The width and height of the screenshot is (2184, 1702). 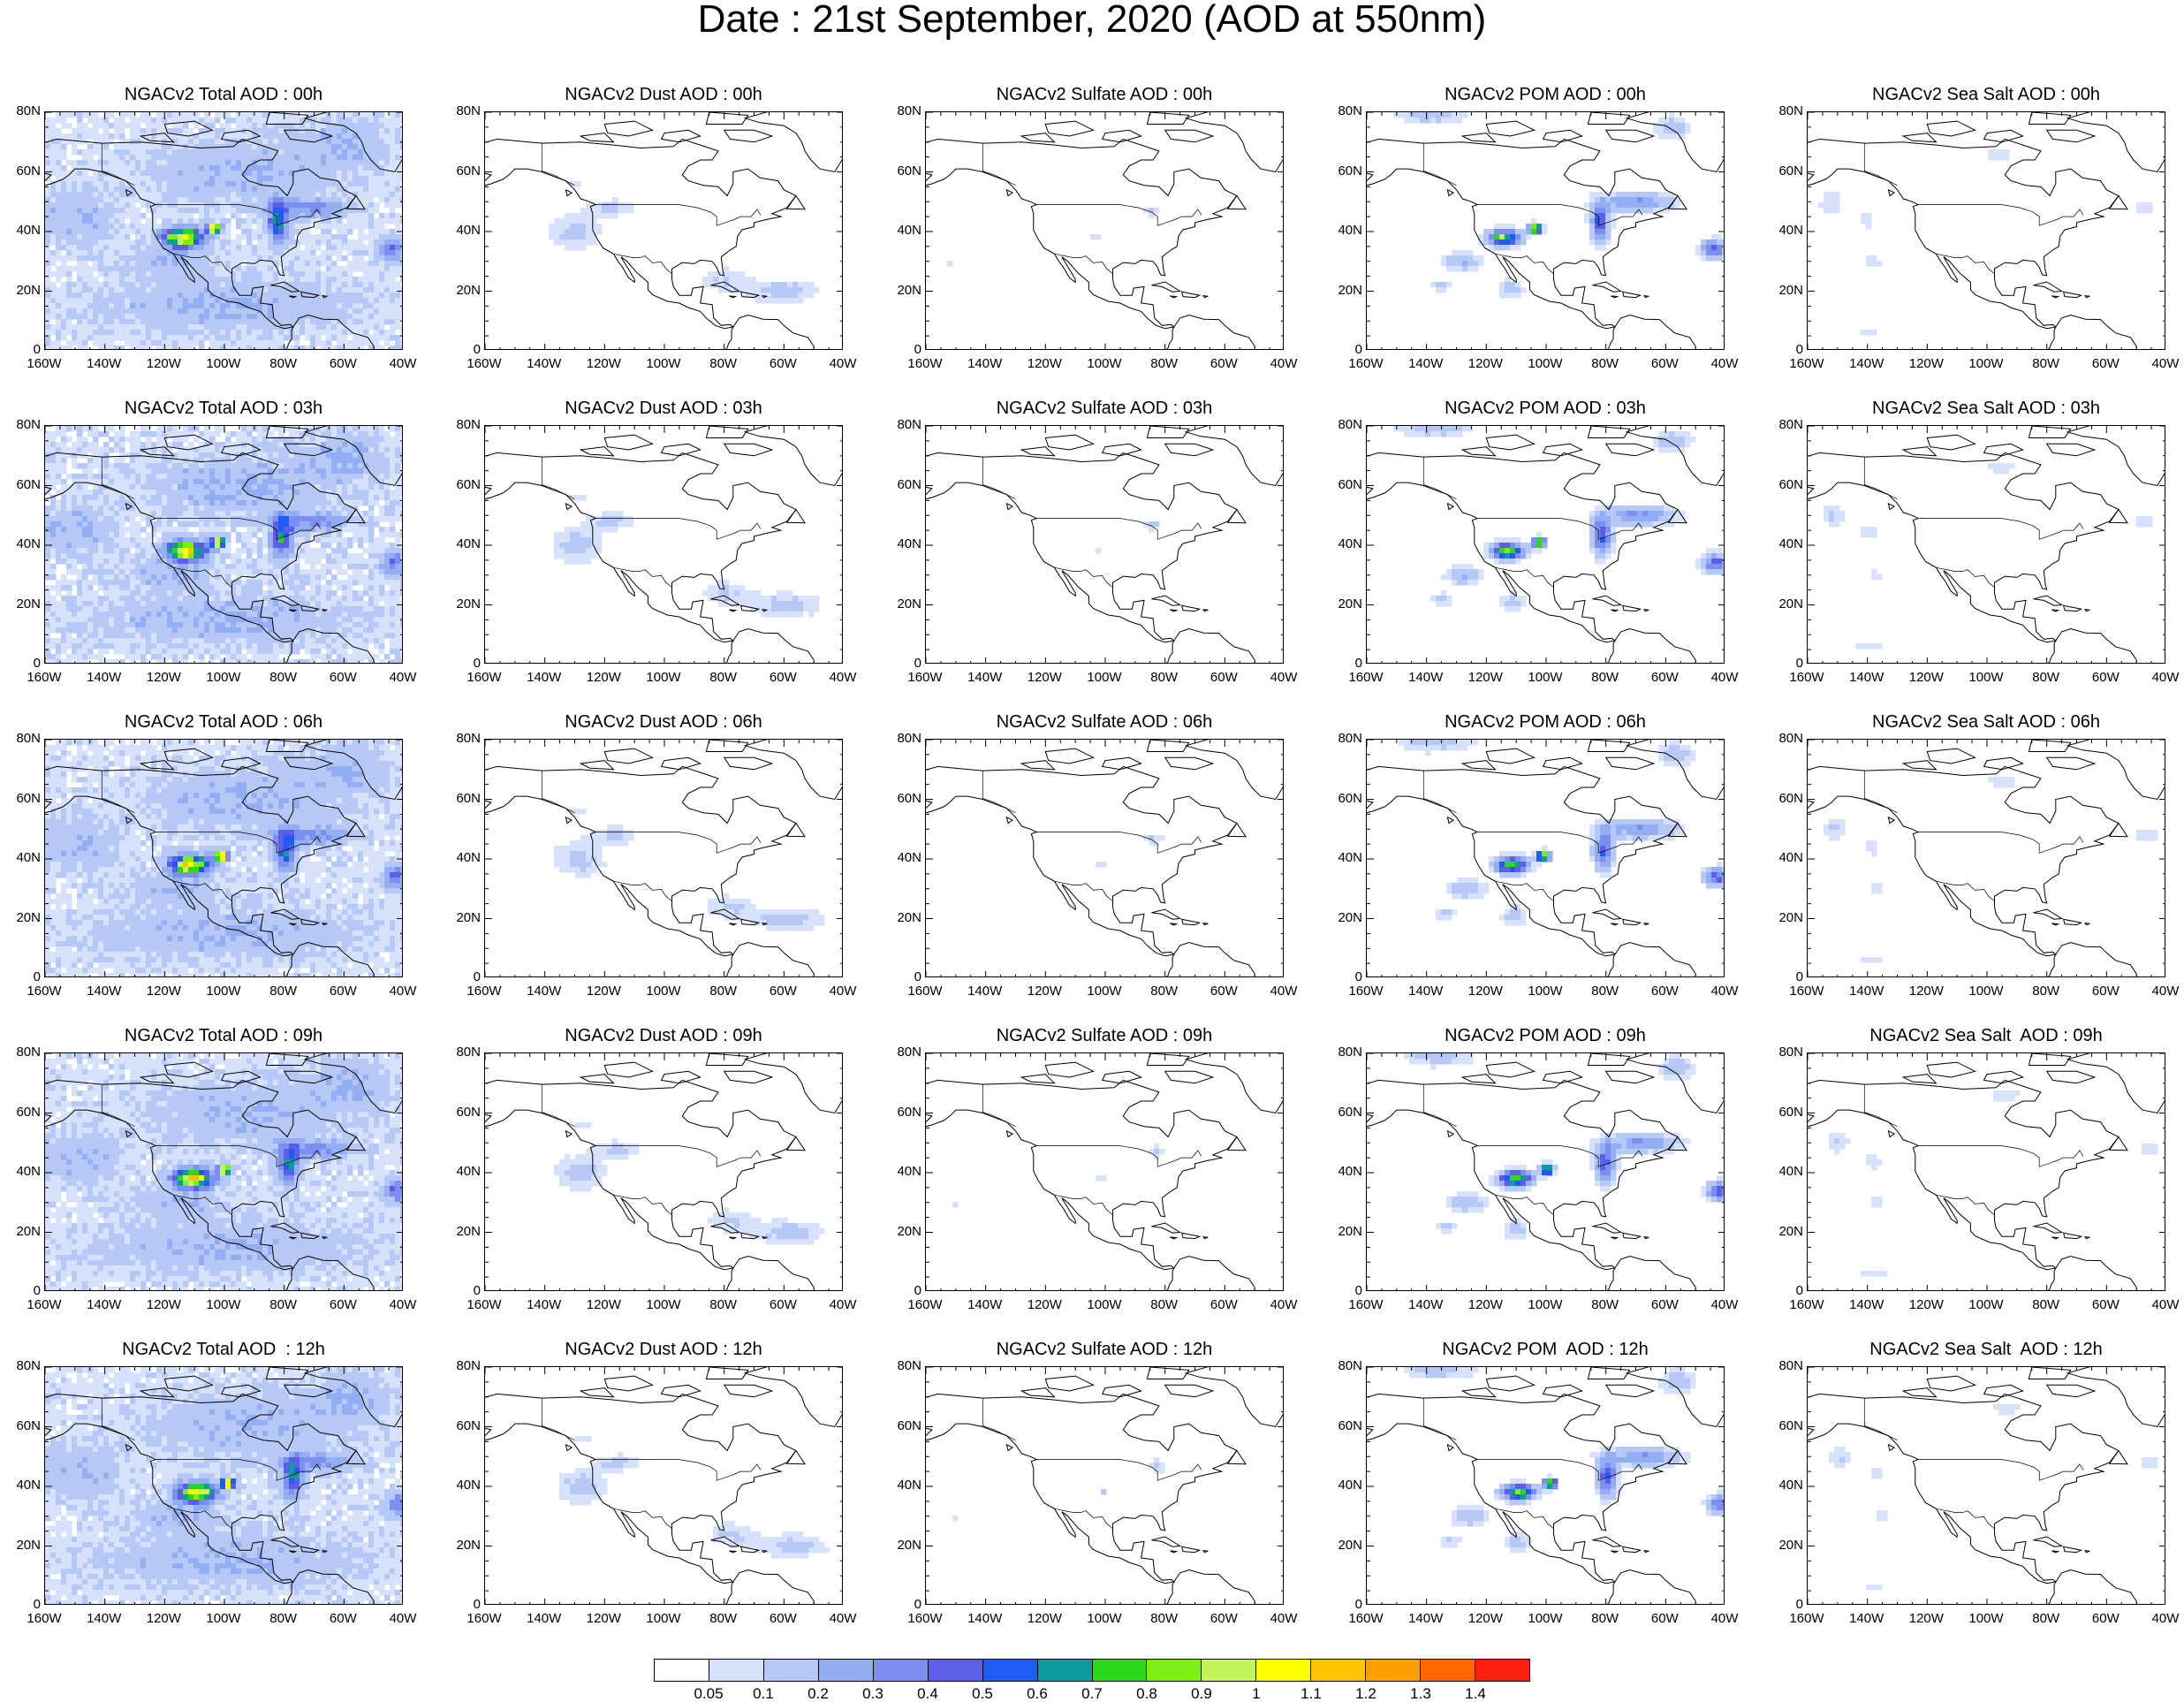 I want to click on colorbar-tick-label: 1.2, so click(x=1365, y=1693).